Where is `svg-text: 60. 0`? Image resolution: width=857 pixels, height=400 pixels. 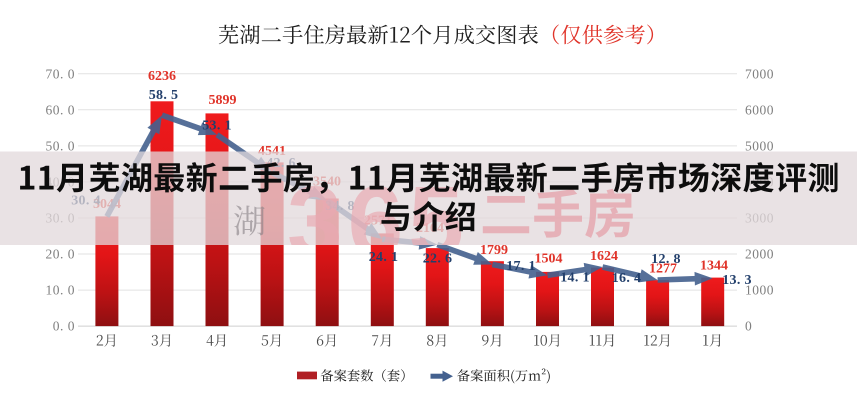 svg-text: 60. 0 is located at coordinates (61, 109).